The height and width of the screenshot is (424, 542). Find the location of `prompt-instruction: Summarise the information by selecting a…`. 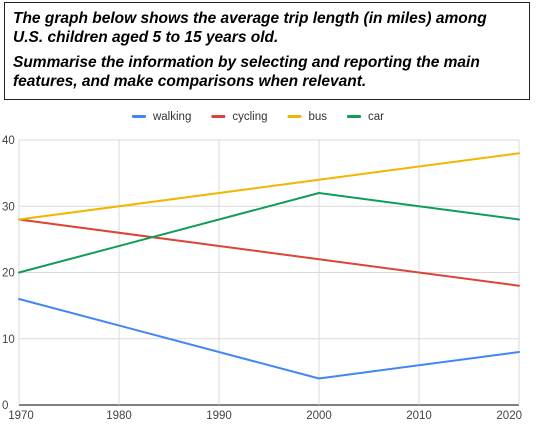

prompt-instruction: Summarise the information by selecting a… is located at coordinates (246, 72).